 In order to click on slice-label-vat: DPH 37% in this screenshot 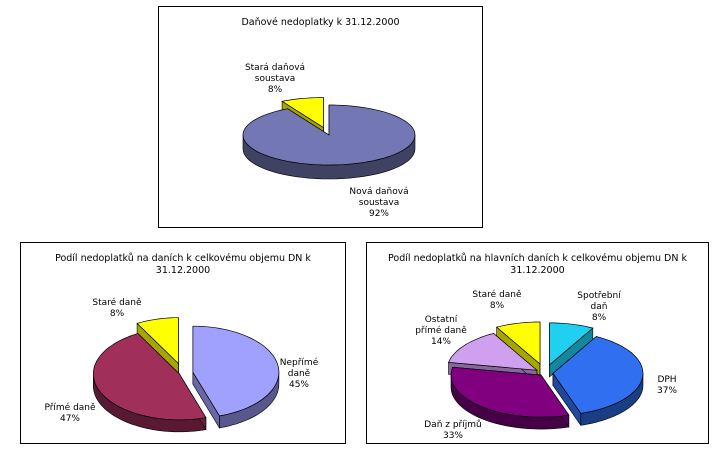, I will do `click(666, 385)`.